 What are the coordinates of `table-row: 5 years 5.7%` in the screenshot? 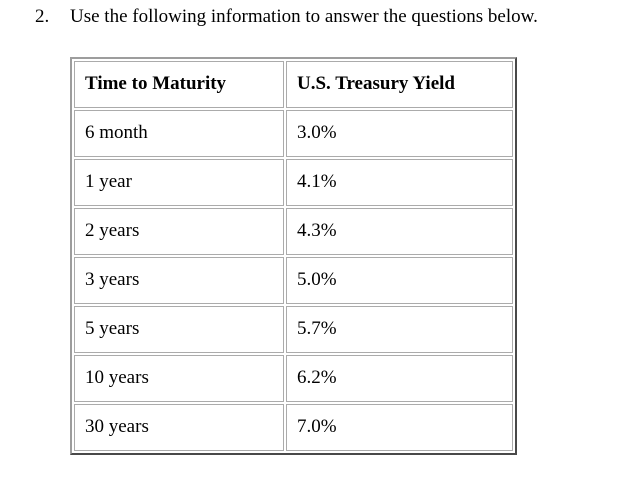 It's located at (293, 329).